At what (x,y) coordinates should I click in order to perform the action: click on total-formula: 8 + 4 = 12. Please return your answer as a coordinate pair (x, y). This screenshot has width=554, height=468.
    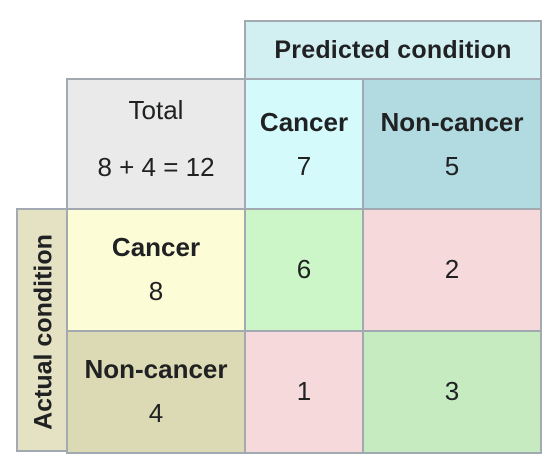
    Looking at the image, I should click on (156, 167).